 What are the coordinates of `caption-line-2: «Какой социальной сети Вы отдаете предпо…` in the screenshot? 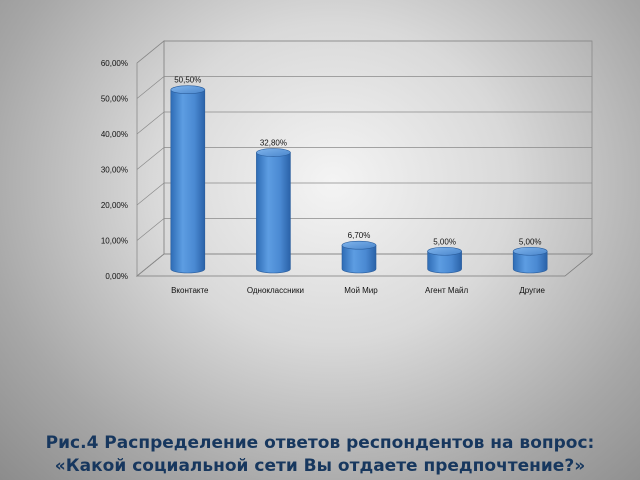 It's located at (320, 466).